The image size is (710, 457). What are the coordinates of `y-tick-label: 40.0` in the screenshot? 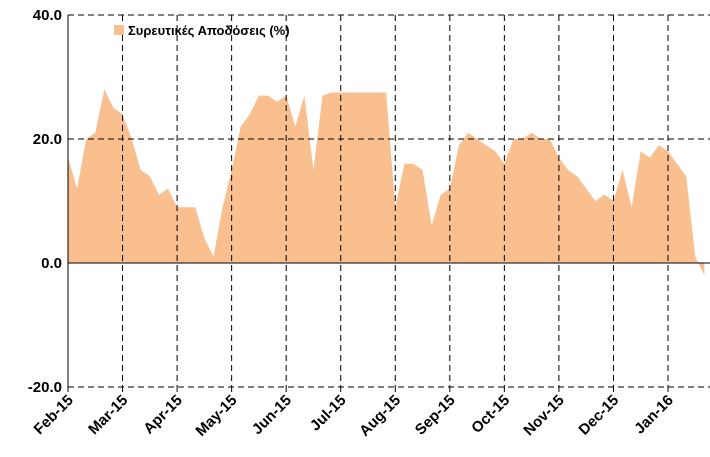 It's located at (47, 15).